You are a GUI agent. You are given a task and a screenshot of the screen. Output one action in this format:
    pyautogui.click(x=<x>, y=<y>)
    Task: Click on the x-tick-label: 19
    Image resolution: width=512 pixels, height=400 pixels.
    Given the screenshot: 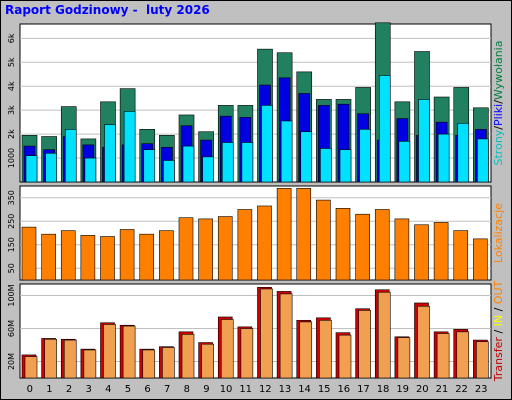 What is the action you would take?
    pyautogui.click(x=402, y=389)
    